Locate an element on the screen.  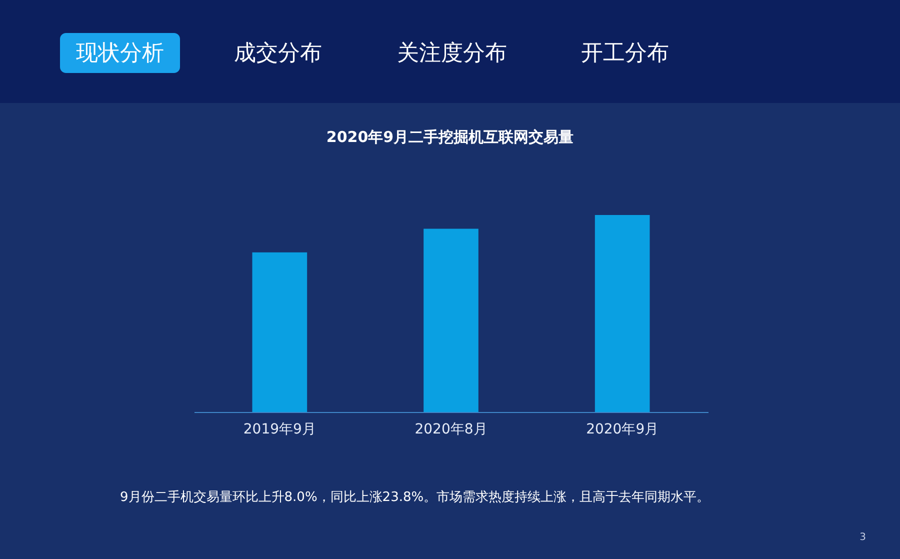
x-tick-label: 2020年8月 is located at coordinates (451, 430).